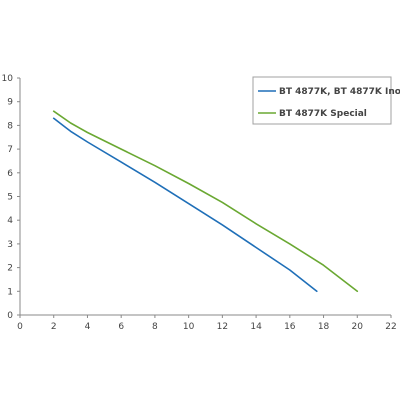  I want to click on x-tick-label: 8, so click(155, 327).